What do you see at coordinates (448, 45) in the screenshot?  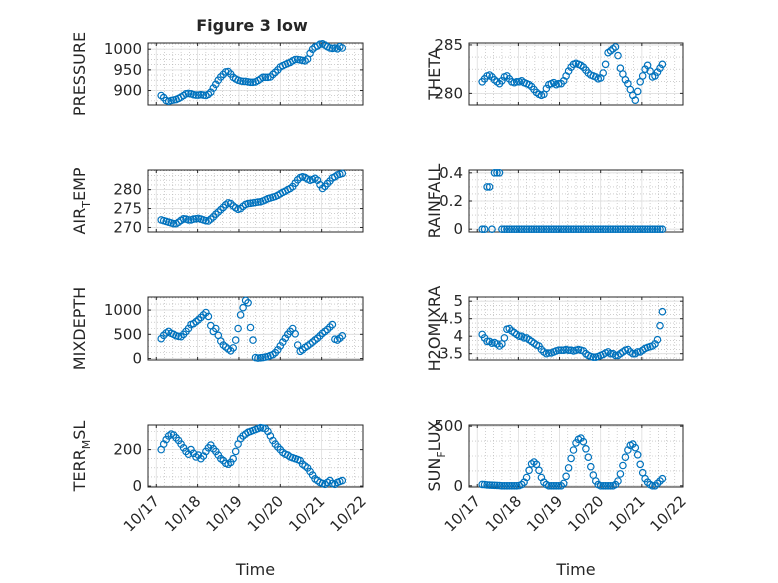 I see `y-tick-label: 285` at bounding box center [448, 45].